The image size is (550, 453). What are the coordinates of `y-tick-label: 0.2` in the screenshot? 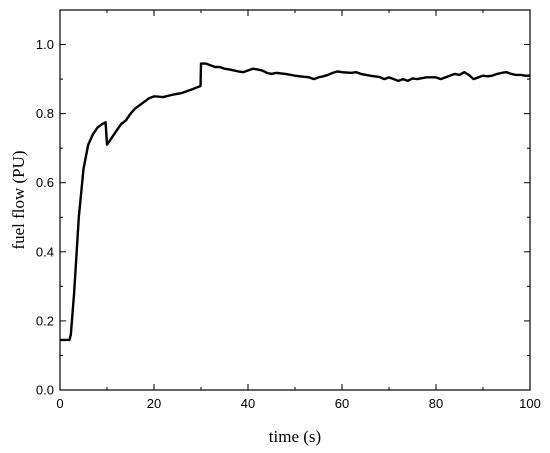 It's located at (45, 320).